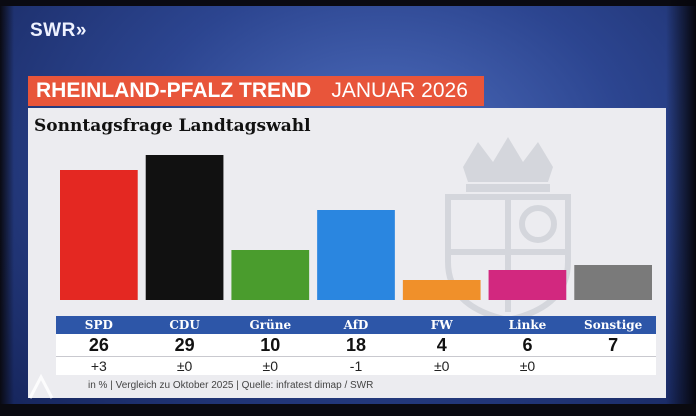 The height and width of the screenshot is (416, 696). Describe the element at coordinates (356, 255) in the screenshot. I see `bar-afd` at that location.